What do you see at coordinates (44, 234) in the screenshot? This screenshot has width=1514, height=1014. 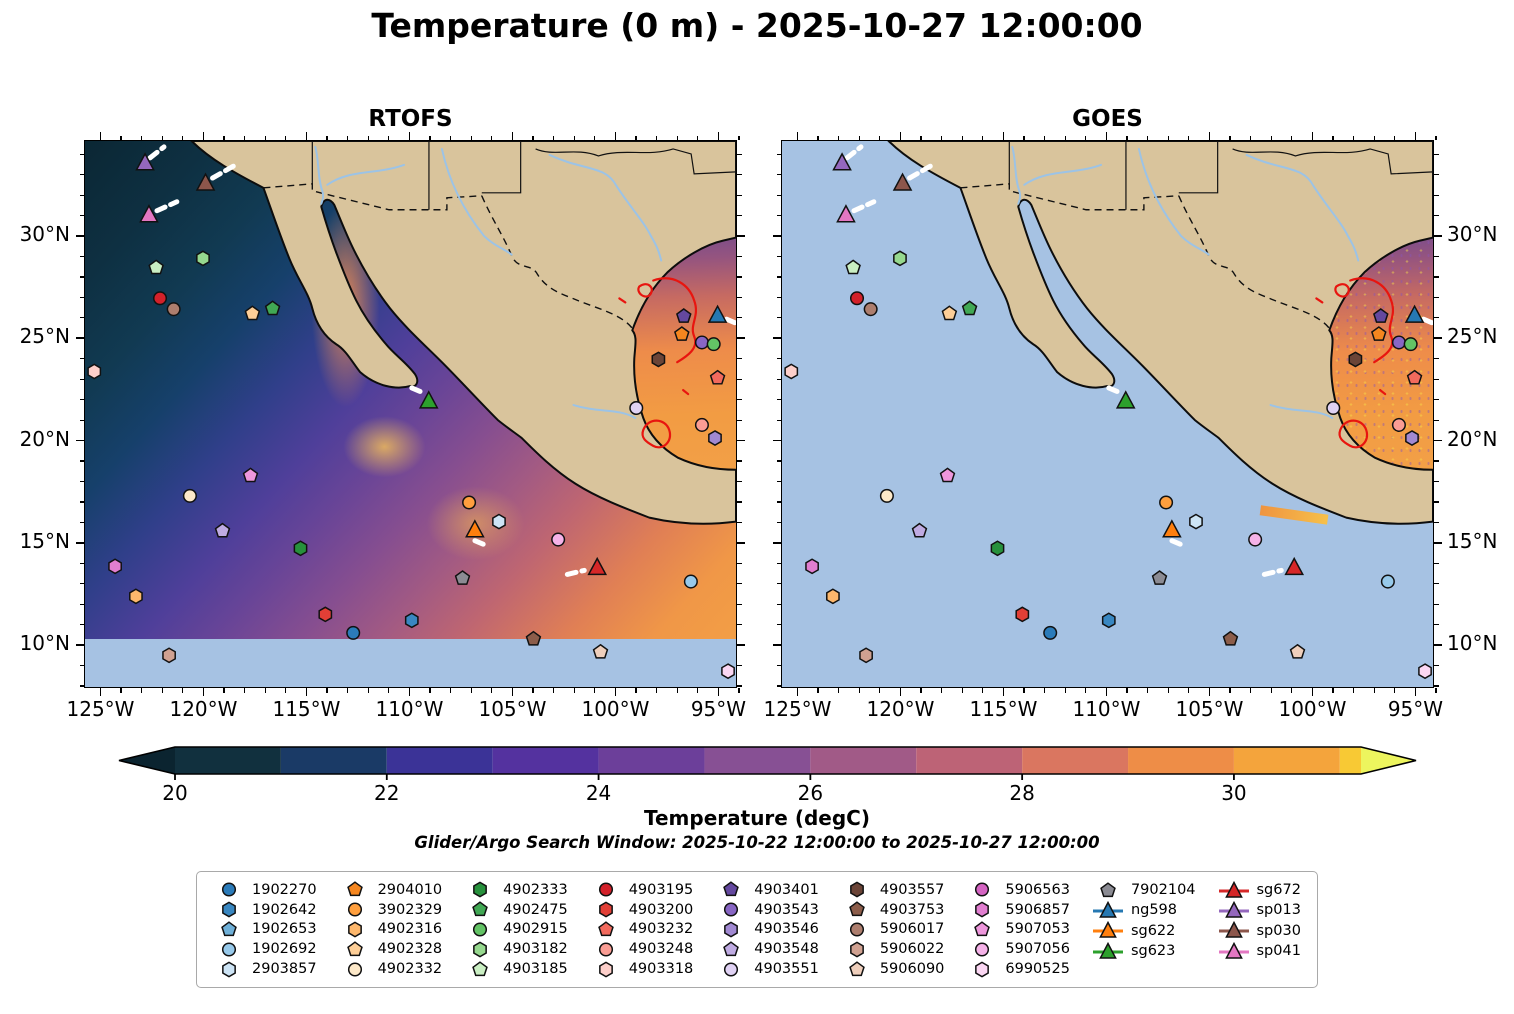 I see `lat-tick-label: 30°N` at bounding box center [44, 234].